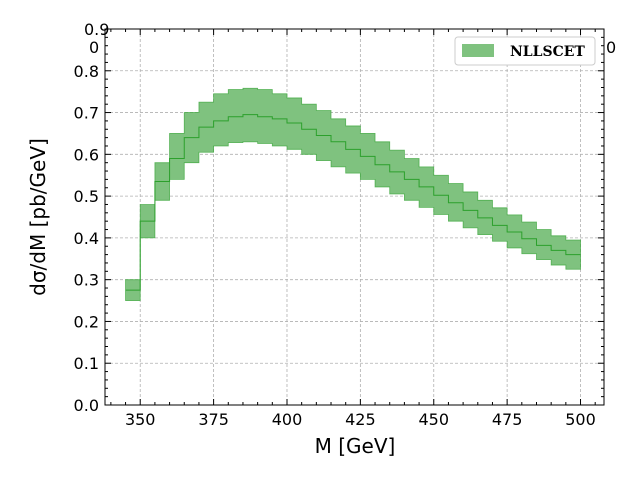 The width and height of the screenshot is (640, 480). I want to click on x-tick-label-5: 475, so click(507, 419).